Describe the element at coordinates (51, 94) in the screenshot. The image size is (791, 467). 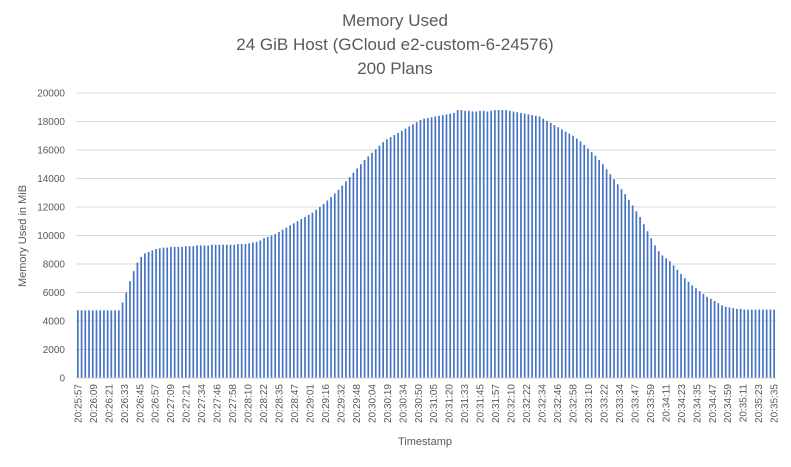
I see `y-tick-label: 20000` at that location.